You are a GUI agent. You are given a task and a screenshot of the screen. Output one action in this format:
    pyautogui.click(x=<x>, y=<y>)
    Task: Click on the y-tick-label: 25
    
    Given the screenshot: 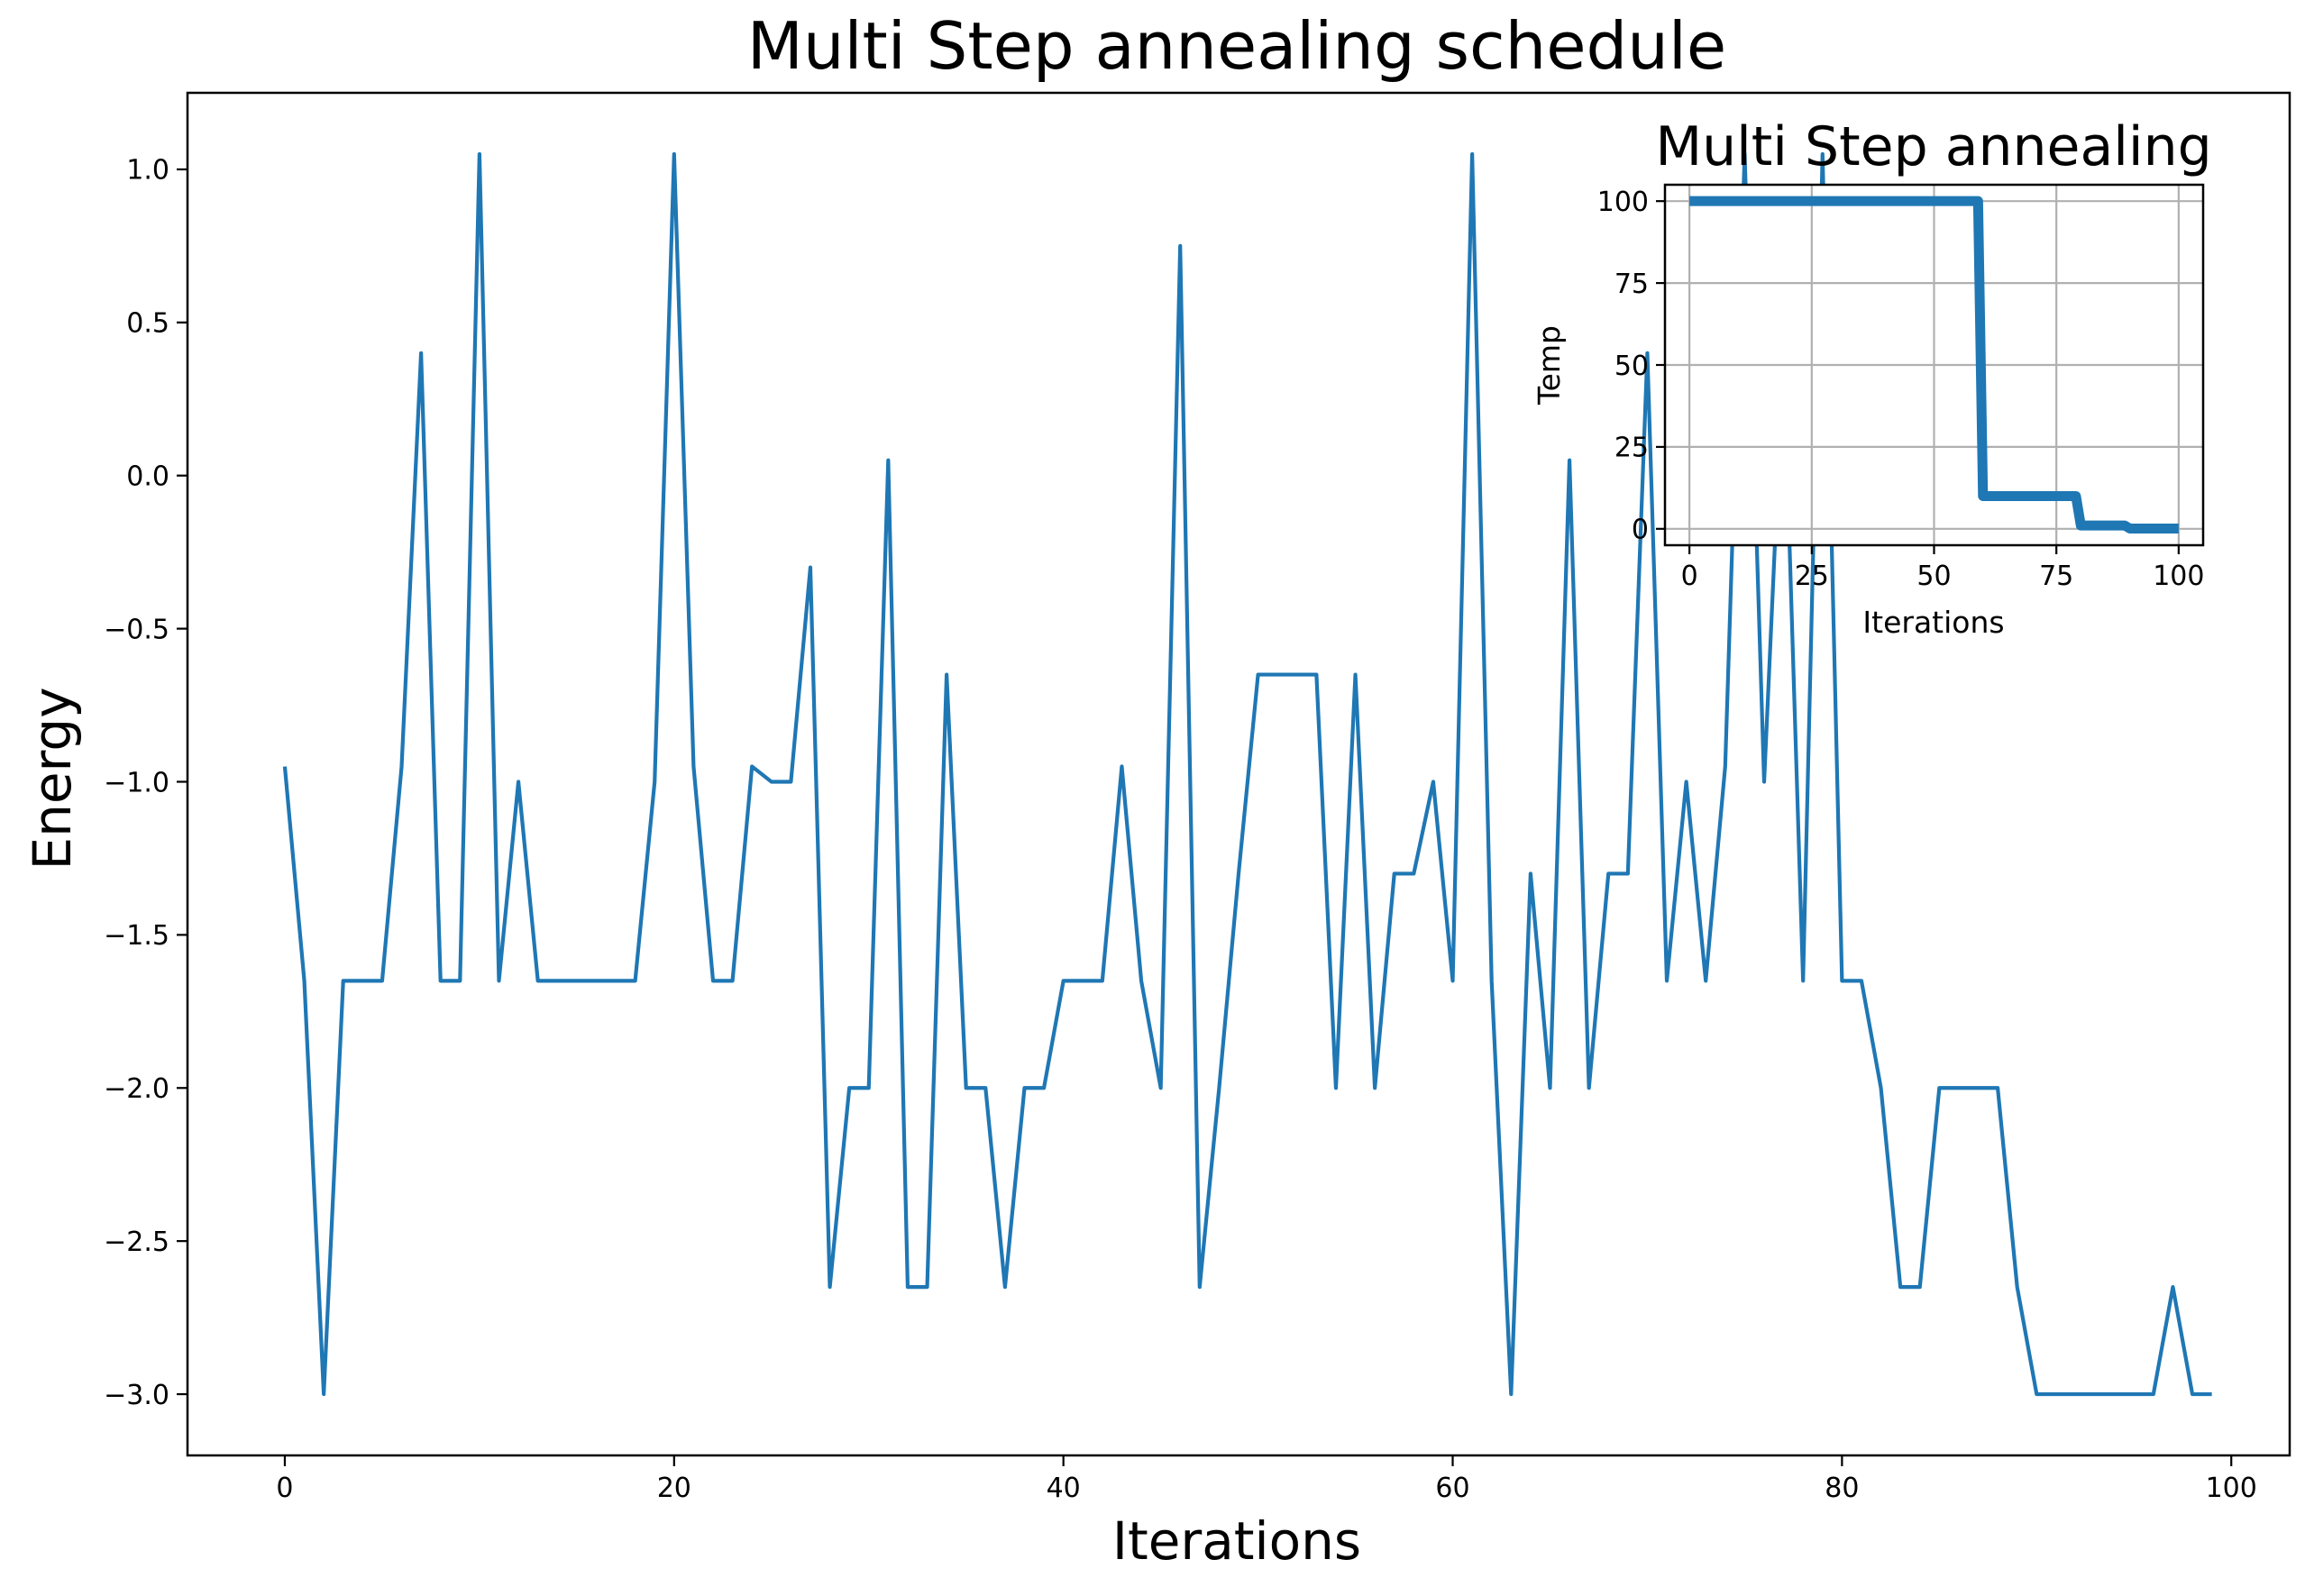 What is the action you would take?
    pyautogui.click(x=1631, y=449)
    